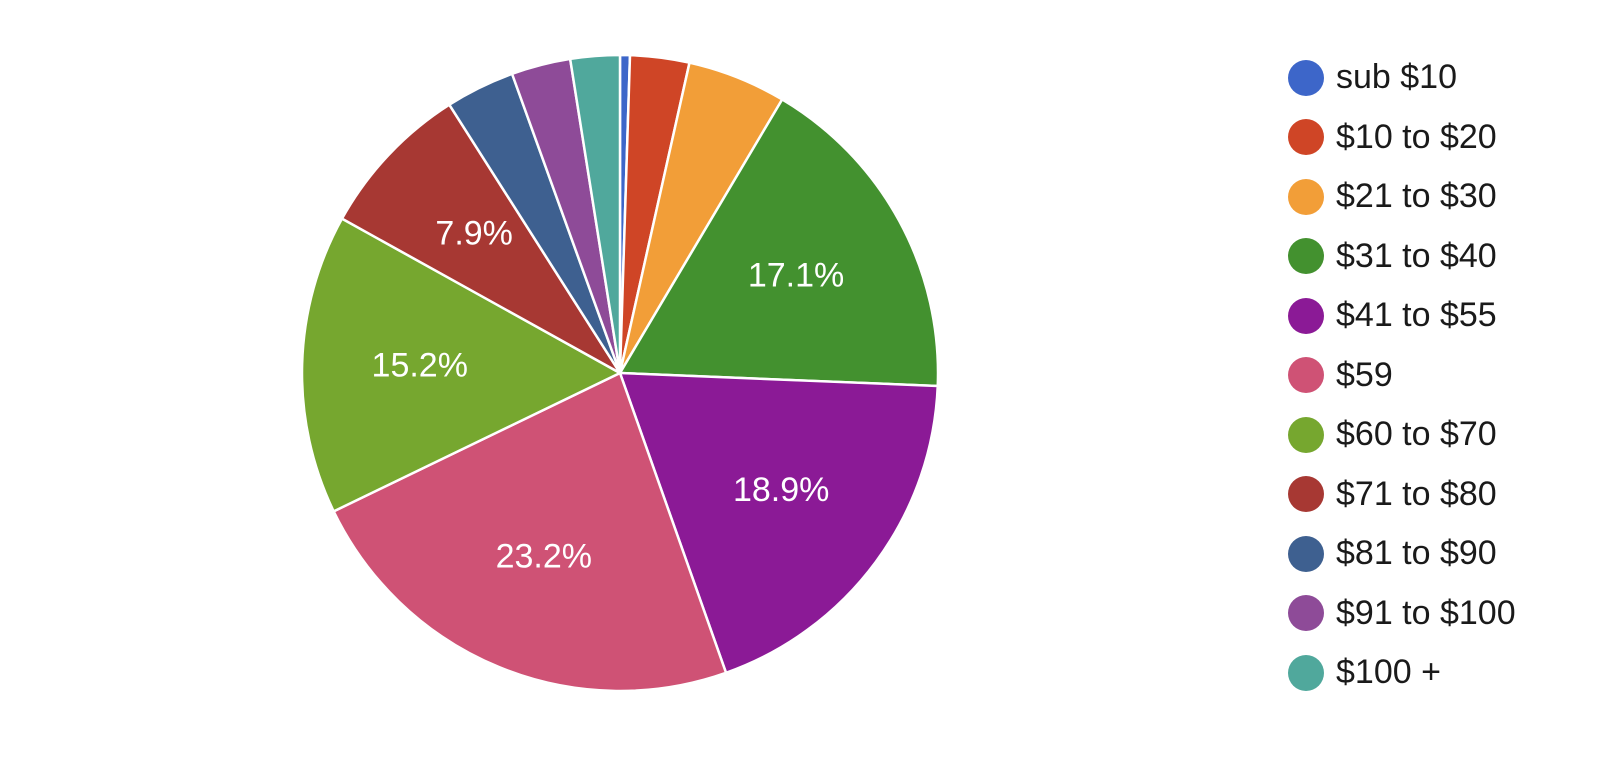  What do you see at coordinates (1388, 672) in the screenshot?
I see `legend-label: $100 +` at bounding box center [1388, 672].